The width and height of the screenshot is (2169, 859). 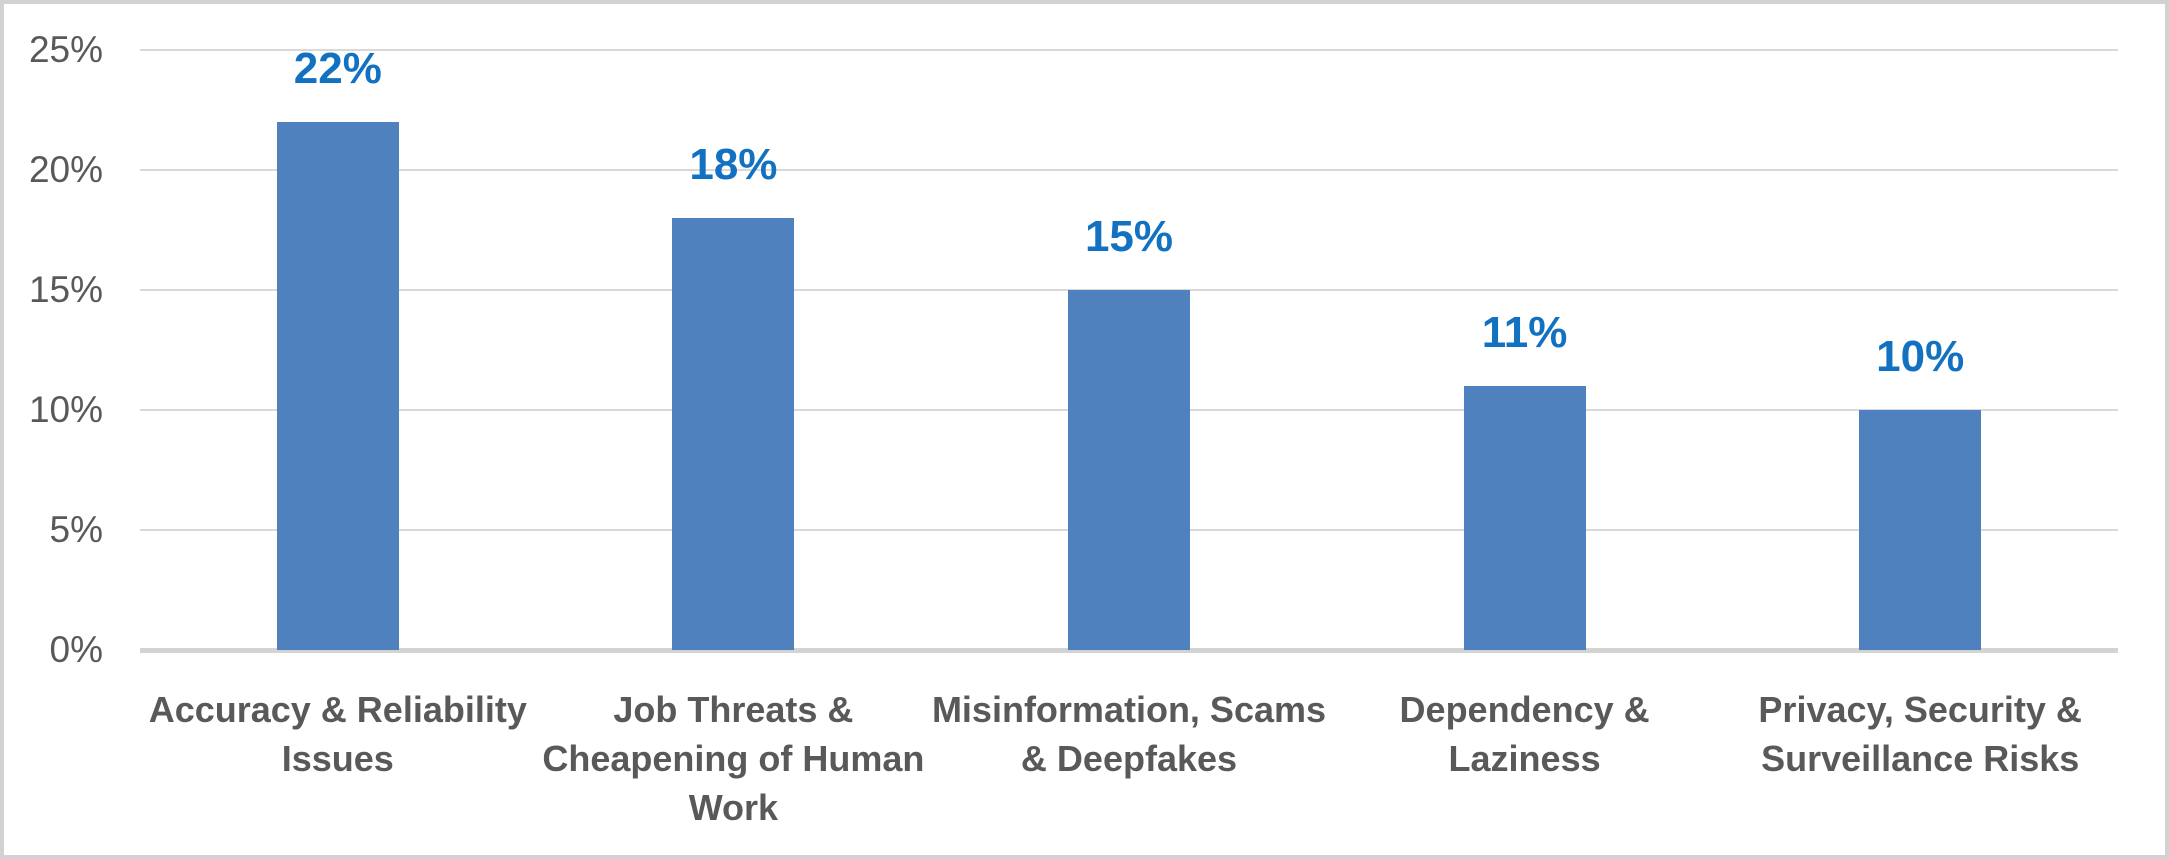 What do you see at coordinates (1129, 650) in the screenshot?
I see `x-axis-line` at bounding box center [1129, 650].